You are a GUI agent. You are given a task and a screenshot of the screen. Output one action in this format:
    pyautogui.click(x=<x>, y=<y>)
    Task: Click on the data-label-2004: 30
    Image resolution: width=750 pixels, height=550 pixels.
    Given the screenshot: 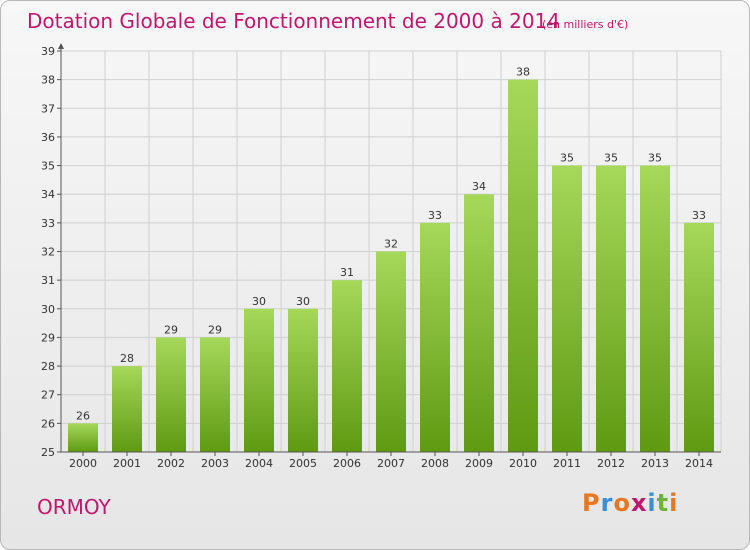 What is the action you would take?
    pyautogui.click(x=259, y=301)
    